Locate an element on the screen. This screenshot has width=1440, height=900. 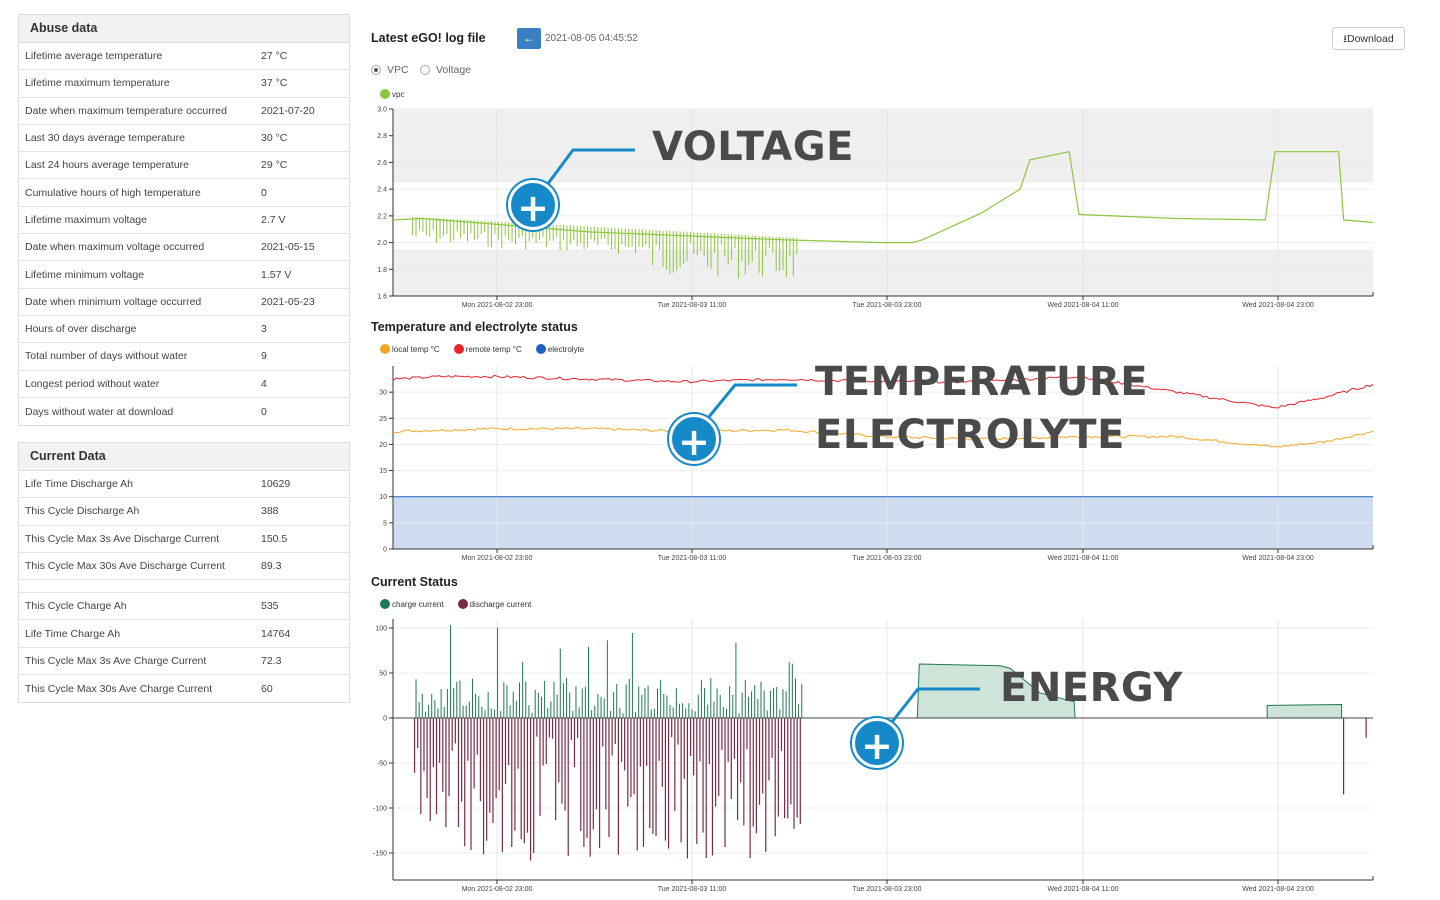
row-label: Life Time Discharge Ah is located at coordinates (79, 484).